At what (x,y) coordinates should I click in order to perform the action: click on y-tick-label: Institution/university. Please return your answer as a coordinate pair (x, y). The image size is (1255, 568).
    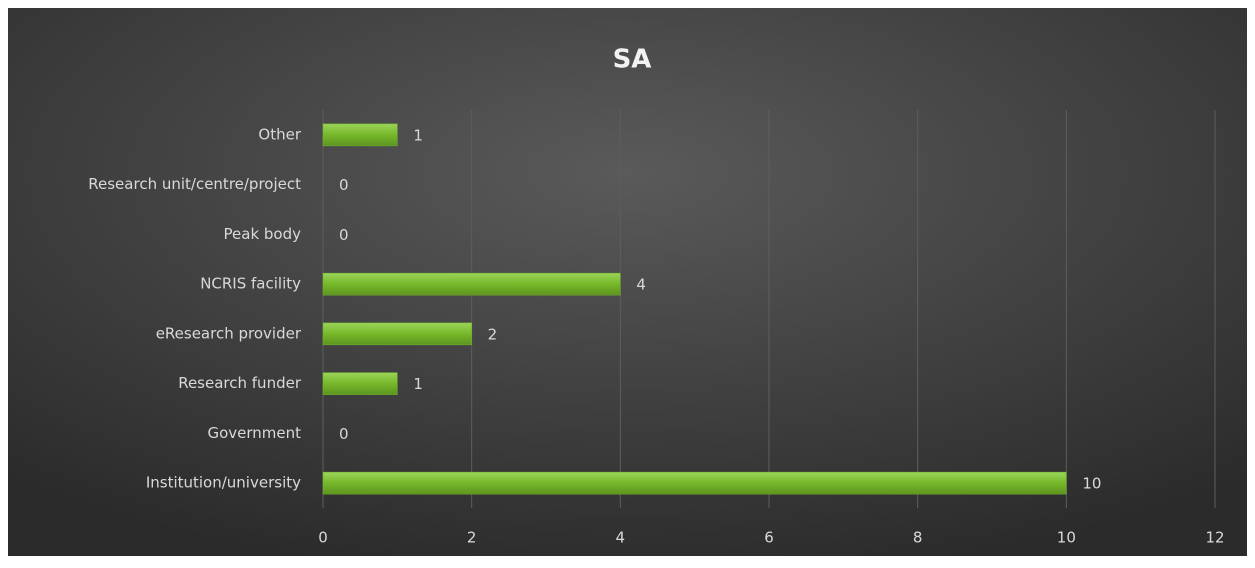
    Looking at the image, I should click on (223, 483).